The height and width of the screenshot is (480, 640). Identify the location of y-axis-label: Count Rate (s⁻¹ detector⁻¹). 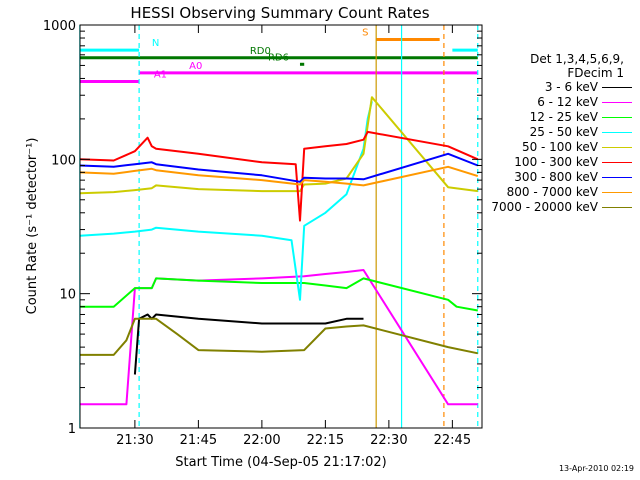
(32, 226).